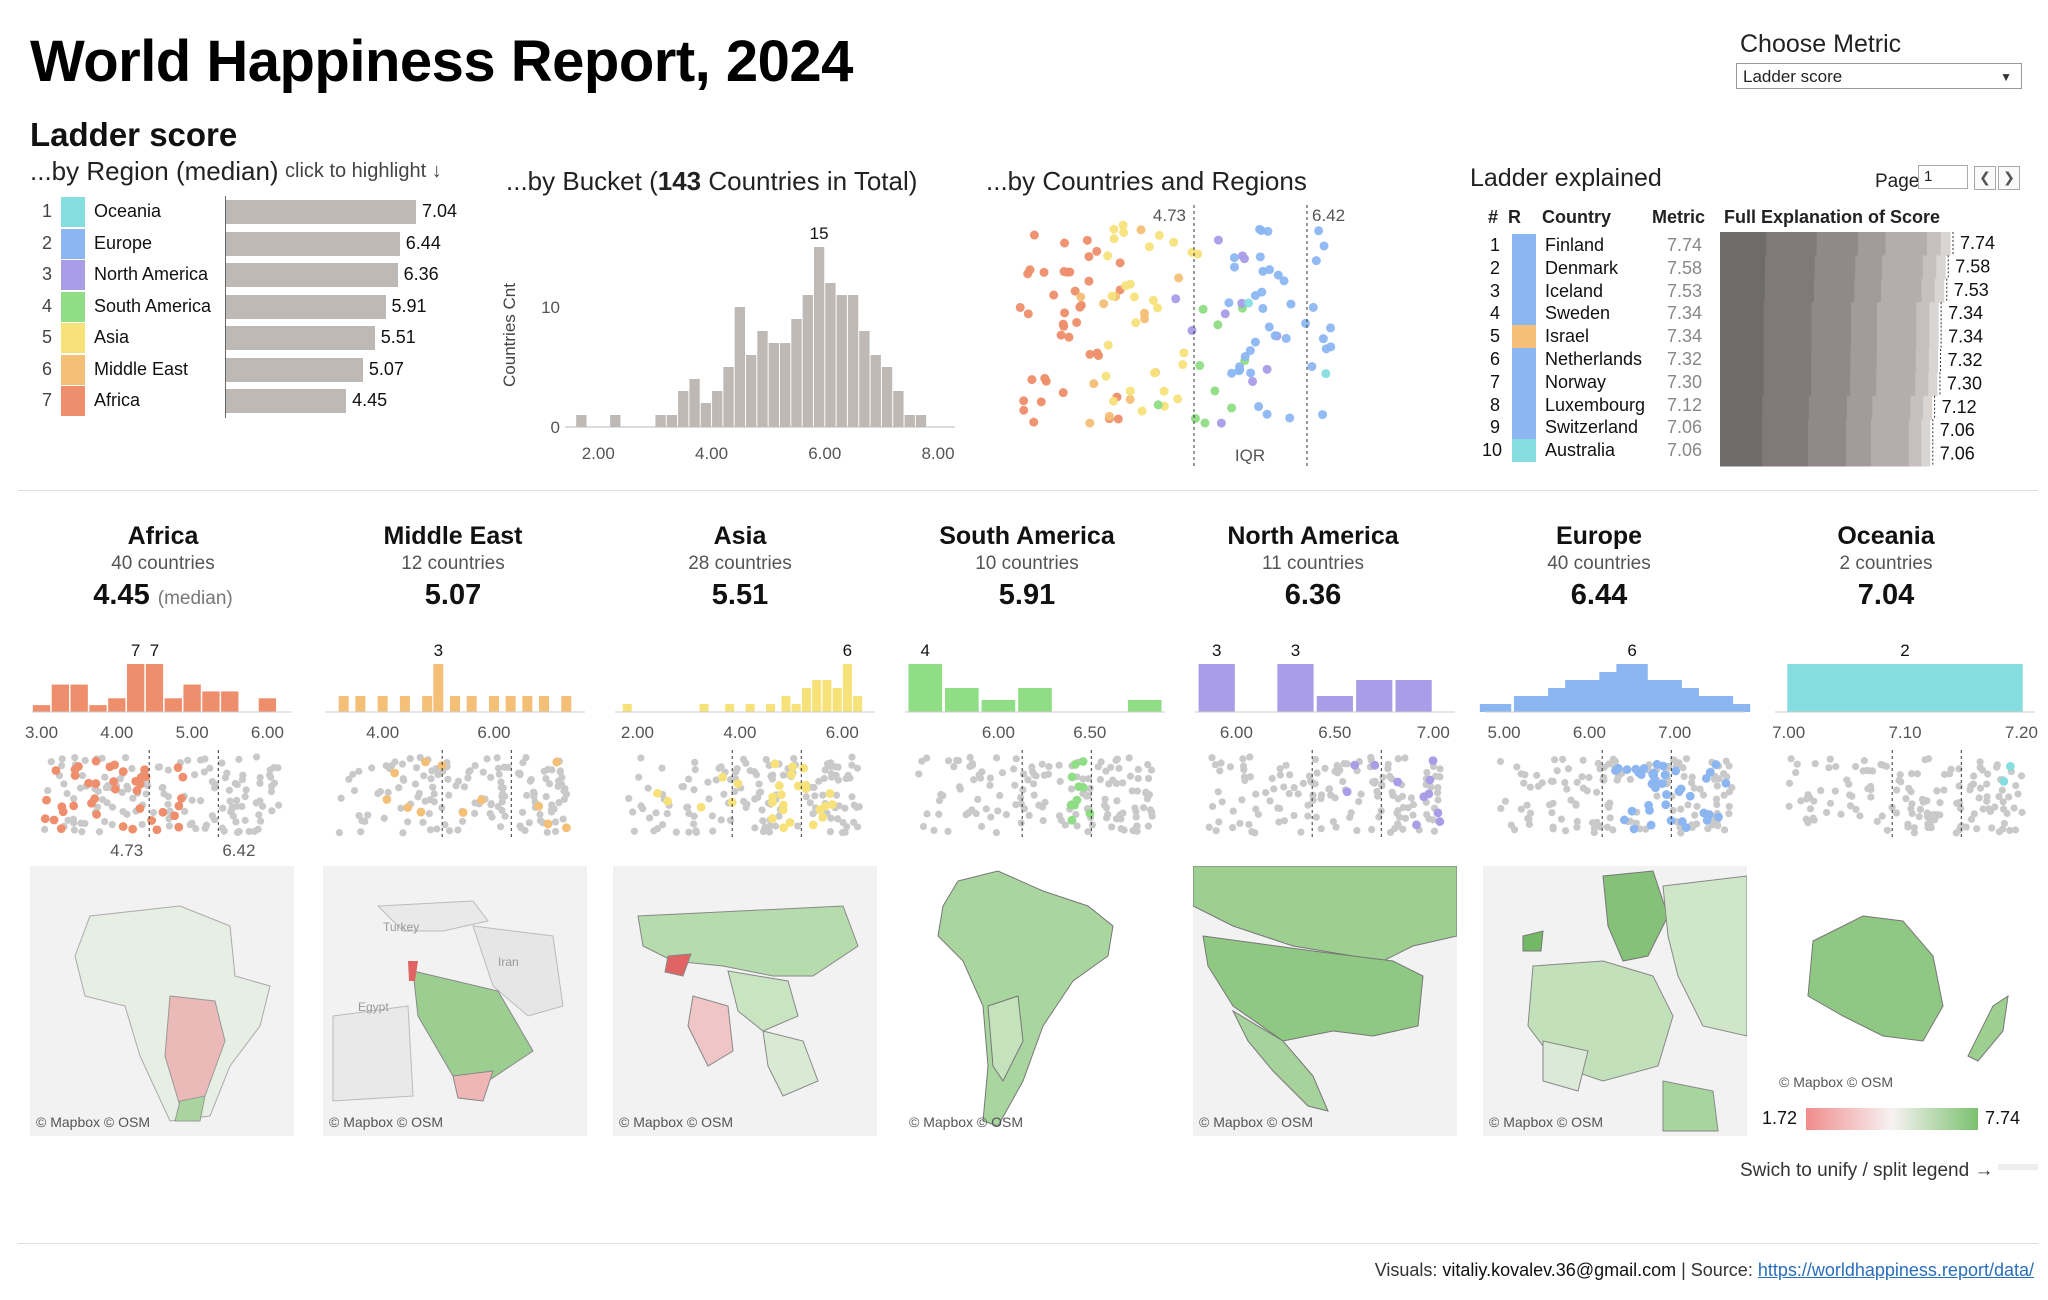 The image size is (2048, 1300). I want to click on region-value: 4.45, so click(370, 400).